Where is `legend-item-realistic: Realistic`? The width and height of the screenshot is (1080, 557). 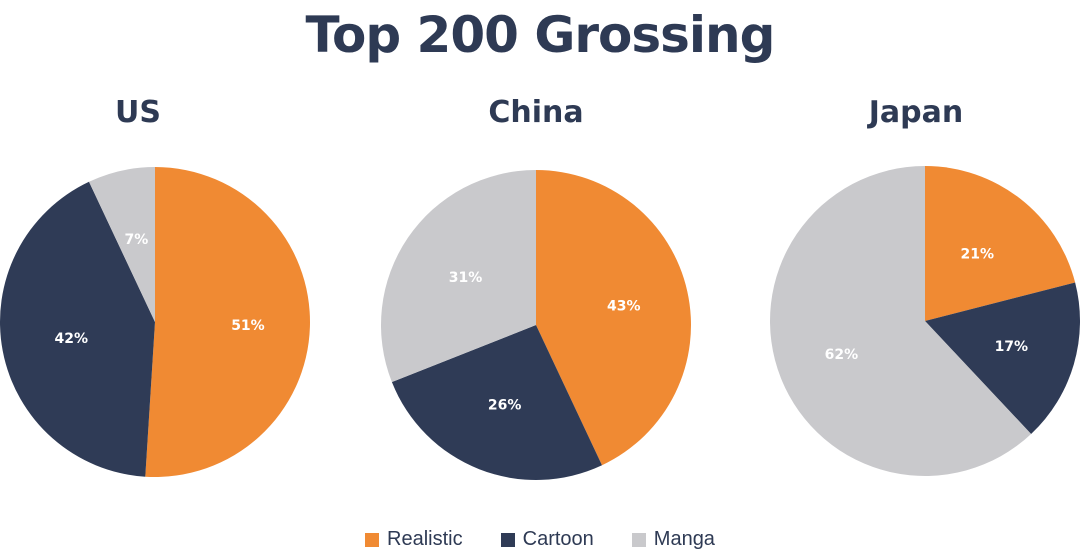
legend-item-realistic: Realistic is located at coordinates (414, 539).